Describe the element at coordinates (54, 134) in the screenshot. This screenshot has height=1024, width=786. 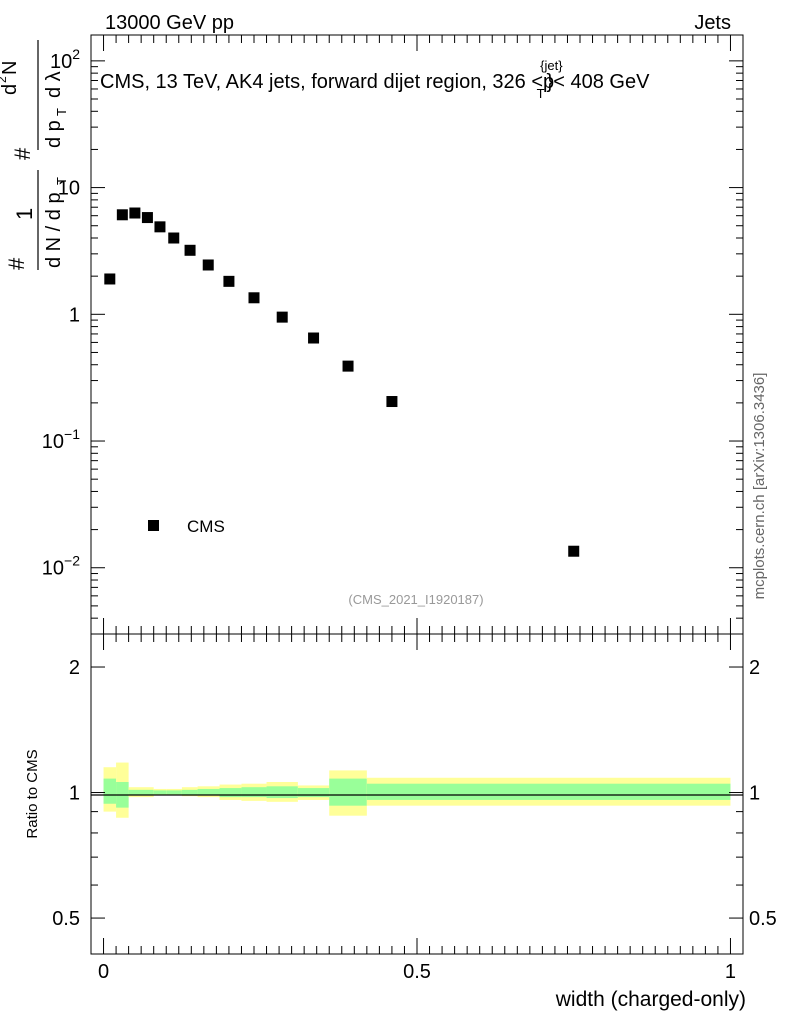
I see `y-label-denominator-2: d p` at that location.